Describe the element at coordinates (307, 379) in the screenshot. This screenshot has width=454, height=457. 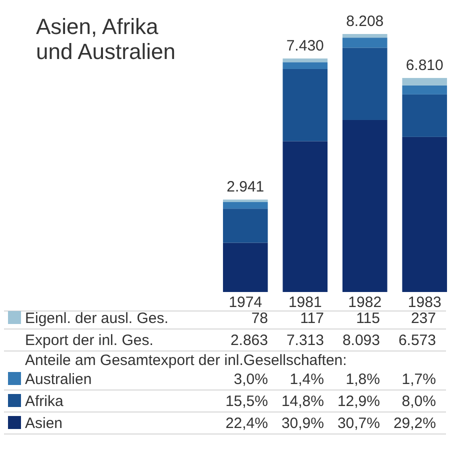
I see `text: 1,4%` at that location.